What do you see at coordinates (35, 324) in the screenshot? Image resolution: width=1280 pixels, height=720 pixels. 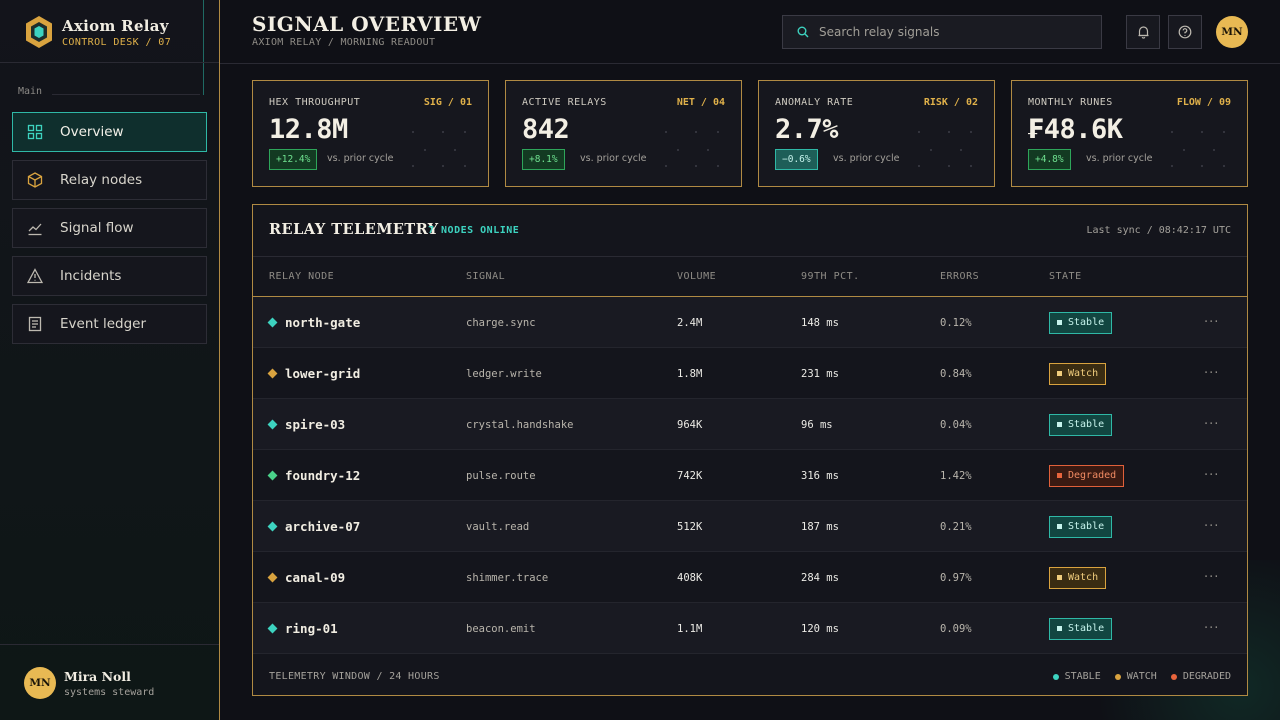 I see `document-icon` at bounding box center [35, 324].